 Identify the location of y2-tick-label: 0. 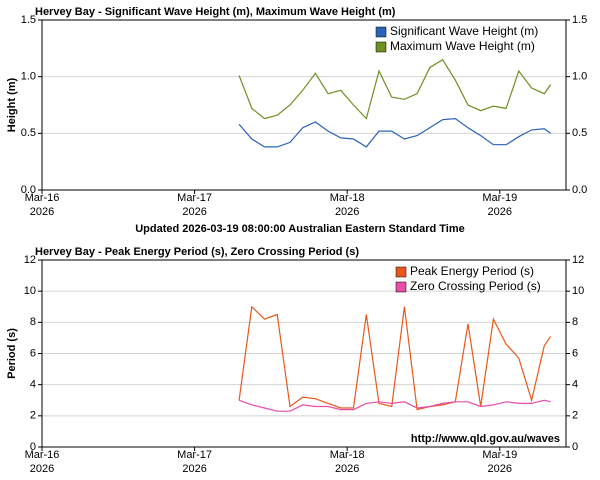
(575, 447).